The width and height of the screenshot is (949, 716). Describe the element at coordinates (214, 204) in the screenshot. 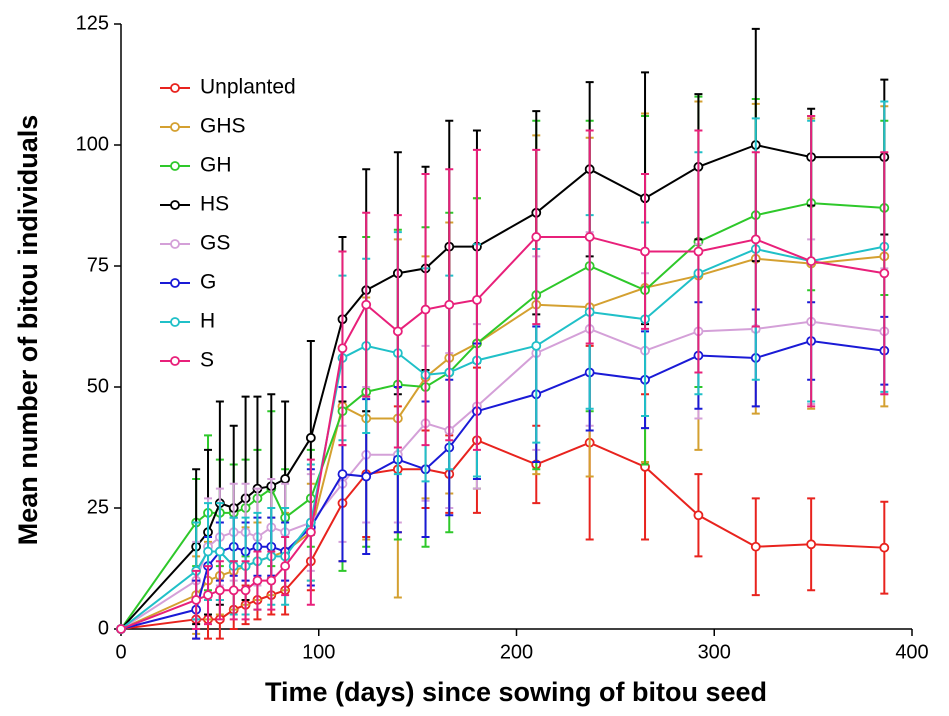

I see `legend-label: HS` at that location.